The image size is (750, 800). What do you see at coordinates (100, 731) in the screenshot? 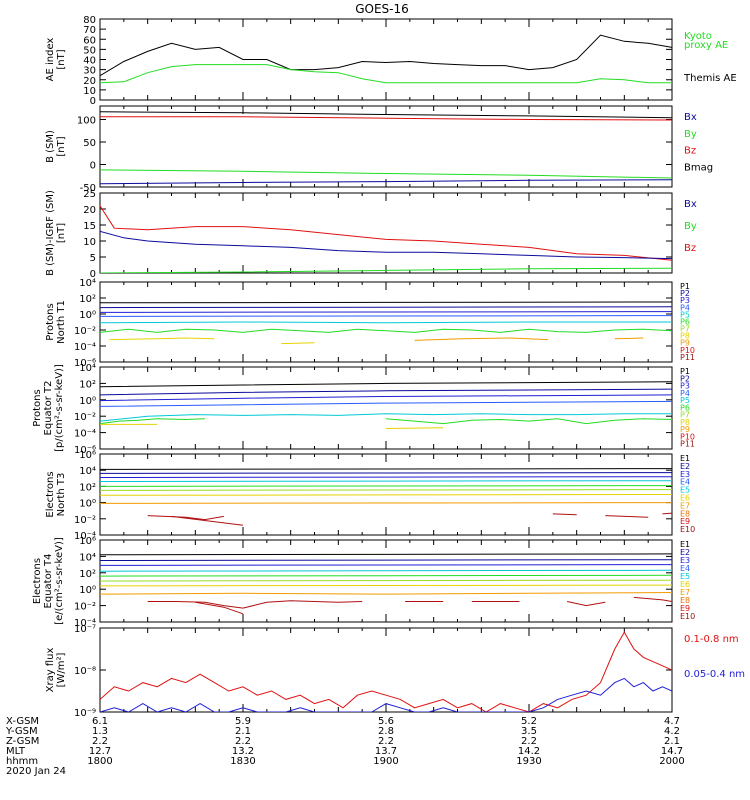
I see `ephemeris-value: 1.3` at bounding box center [100, 731].